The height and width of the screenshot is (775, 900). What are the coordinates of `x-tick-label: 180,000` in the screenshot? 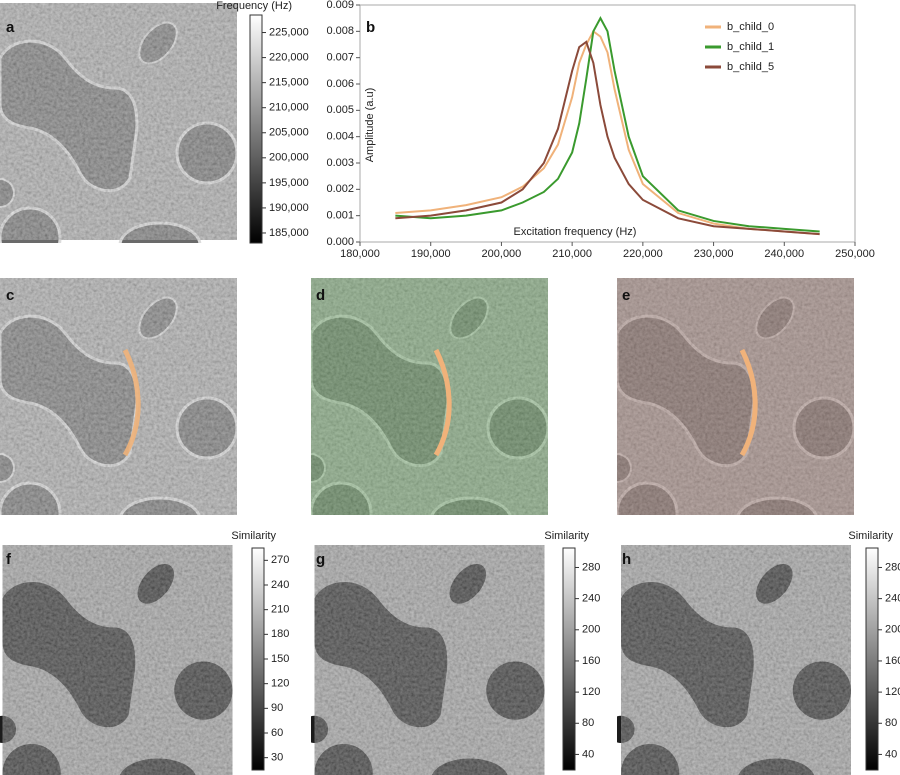 It's located at (360, 254).